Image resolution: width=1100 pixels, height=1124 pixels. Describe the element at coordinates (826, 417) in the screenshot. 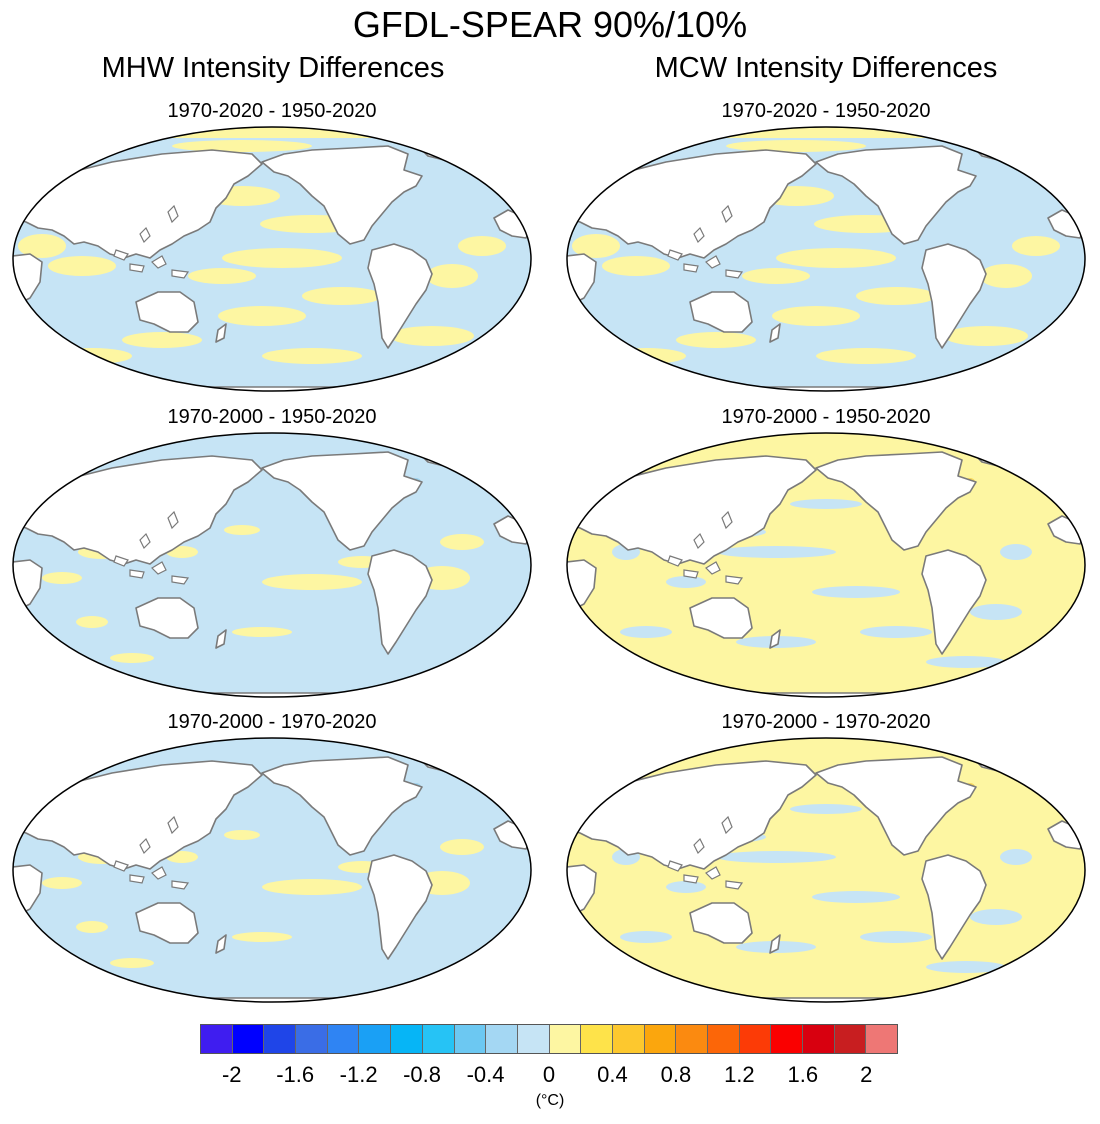

I see `panel-title-mcw-2: 1970-2000 - 1950-2020` at that location.